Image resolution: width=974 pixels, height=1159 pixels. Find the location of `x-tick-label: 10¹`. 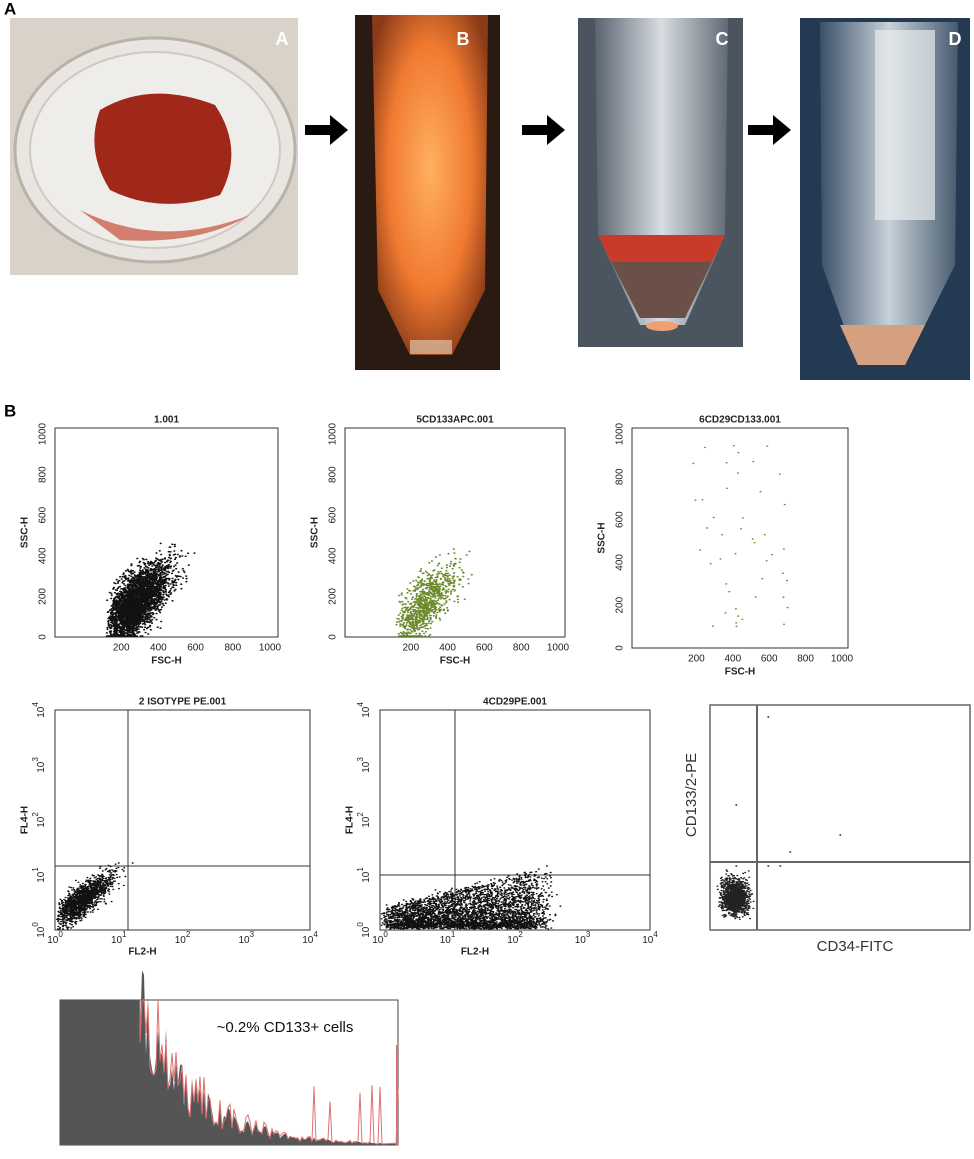

x-tick-label: 10¹ is located at coordinates (448, 938).